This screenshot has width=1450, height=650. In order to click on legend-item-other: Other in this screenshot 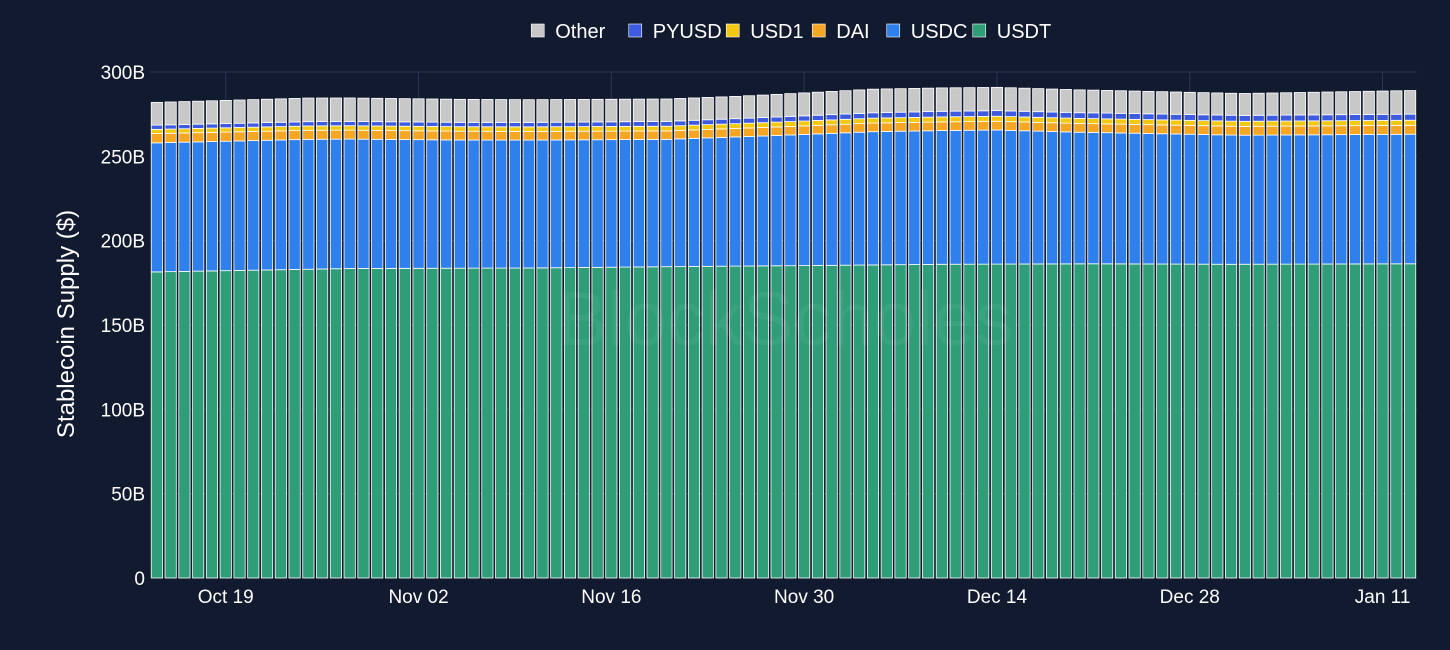, I will do `click(568, 32)`.